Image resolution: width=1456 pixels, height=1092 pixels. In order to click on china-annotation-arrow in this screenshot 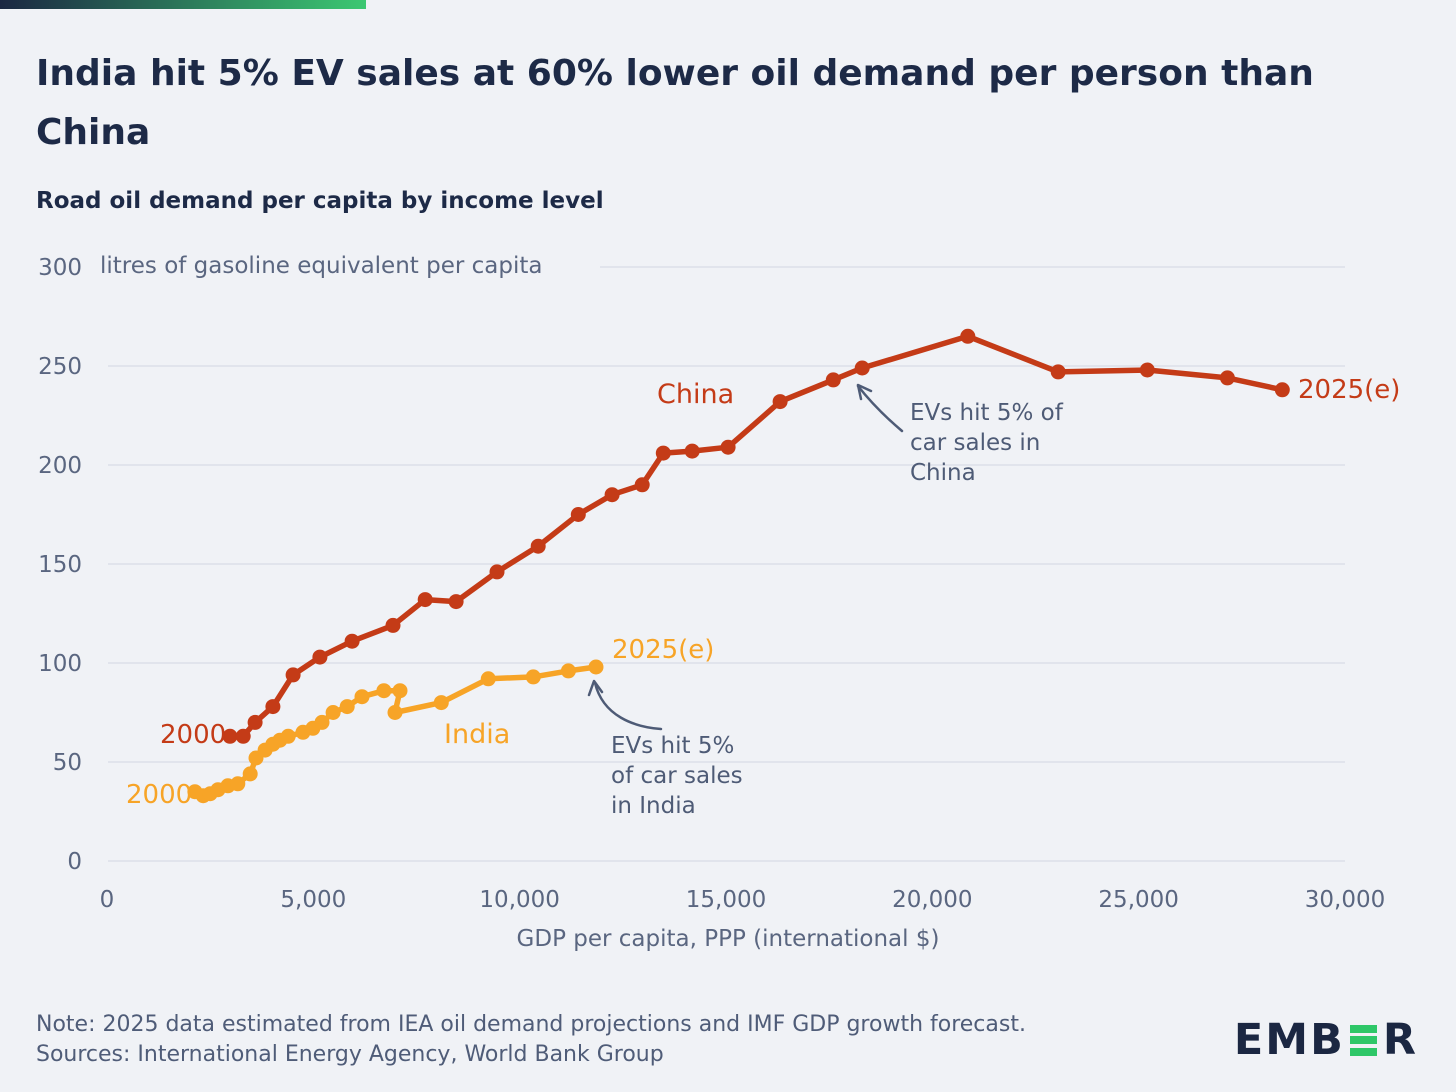, I will do `click(880, 408)`.